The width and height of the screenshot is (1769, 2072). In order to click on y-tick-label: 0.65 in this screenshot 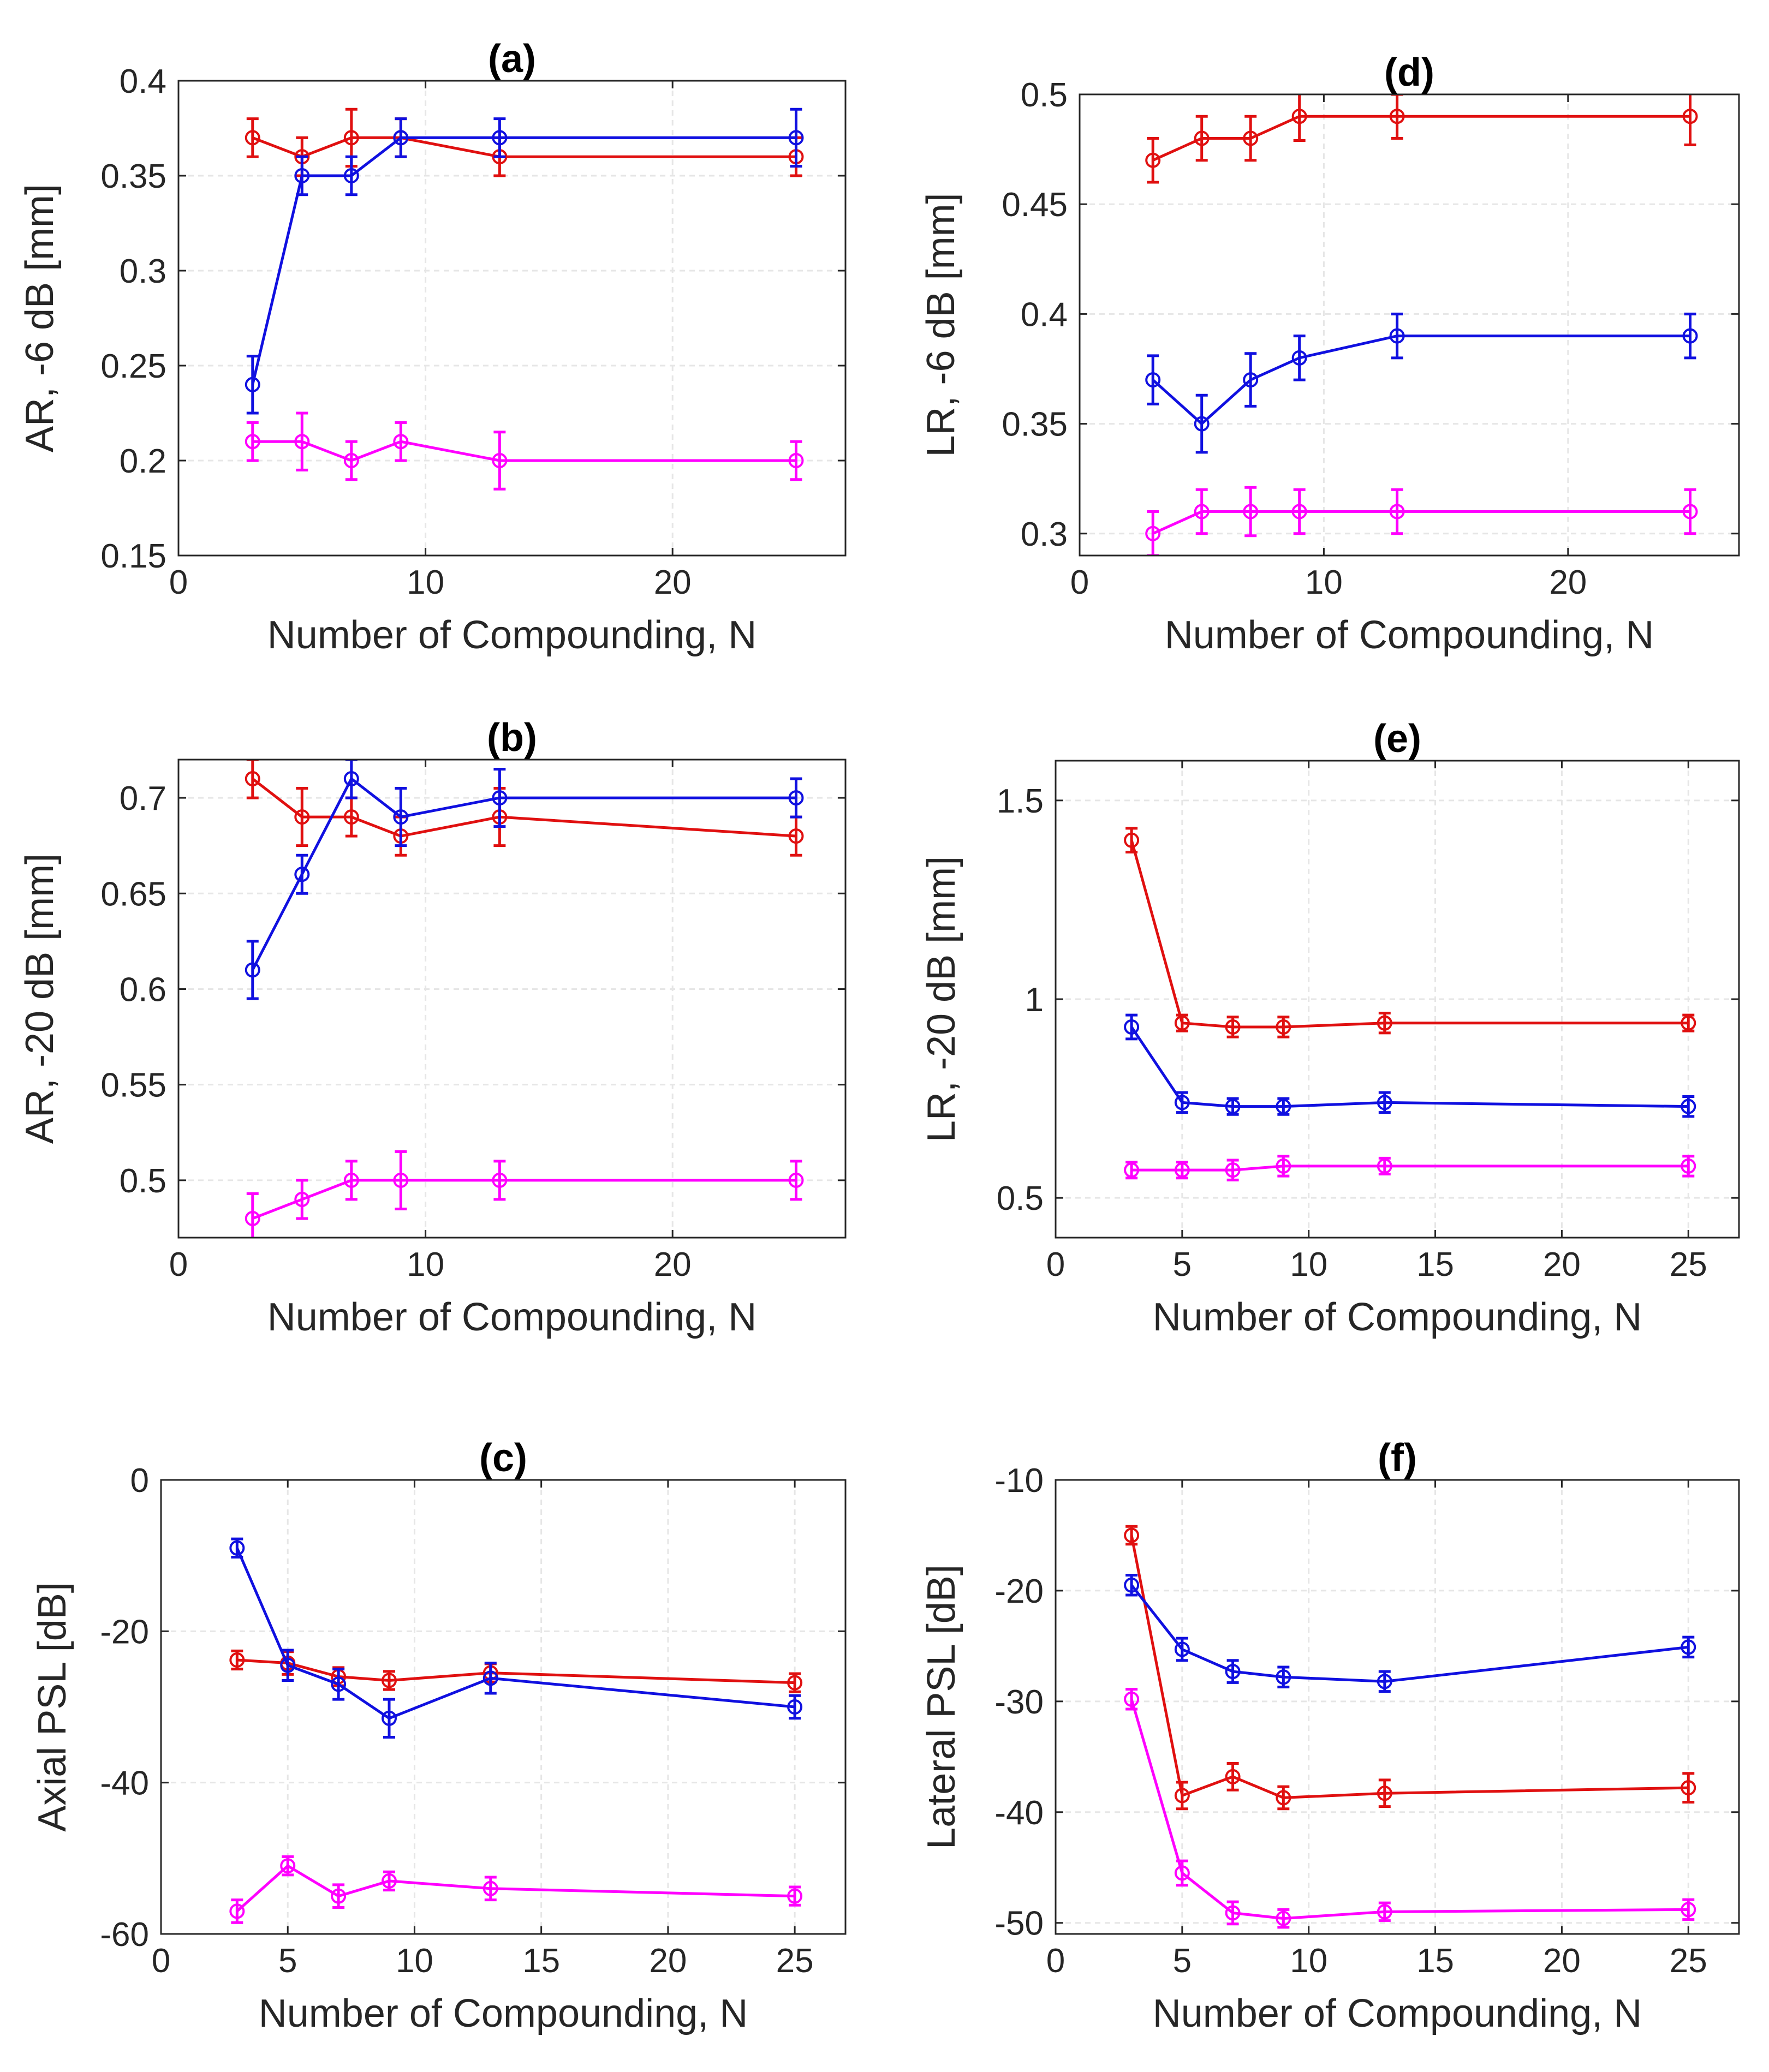, I will do `click(133, 894)`.